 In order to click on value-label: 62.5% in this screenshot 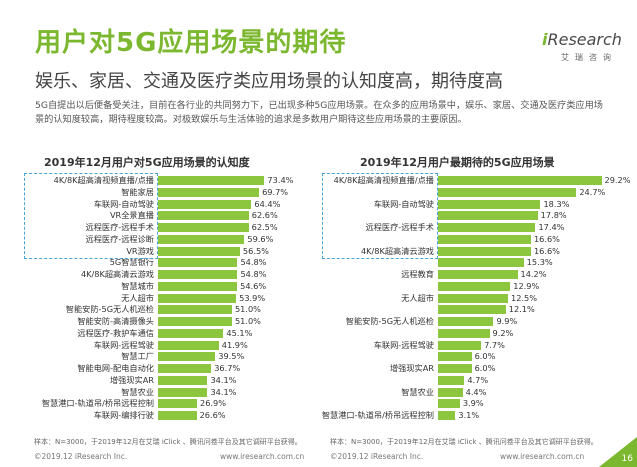, I will do `click(264, 227)`.